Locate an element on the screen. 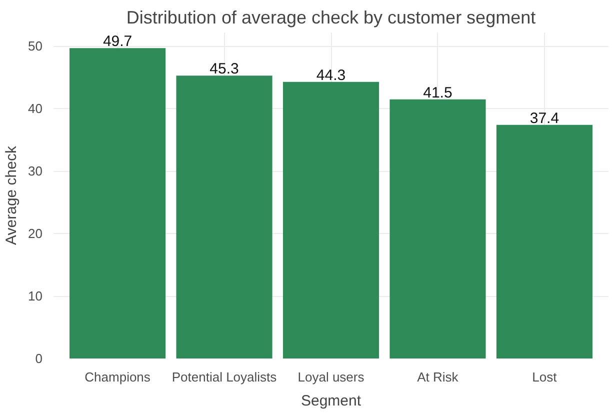  y-tick-label: 50 is located at coordinates (35, 46).